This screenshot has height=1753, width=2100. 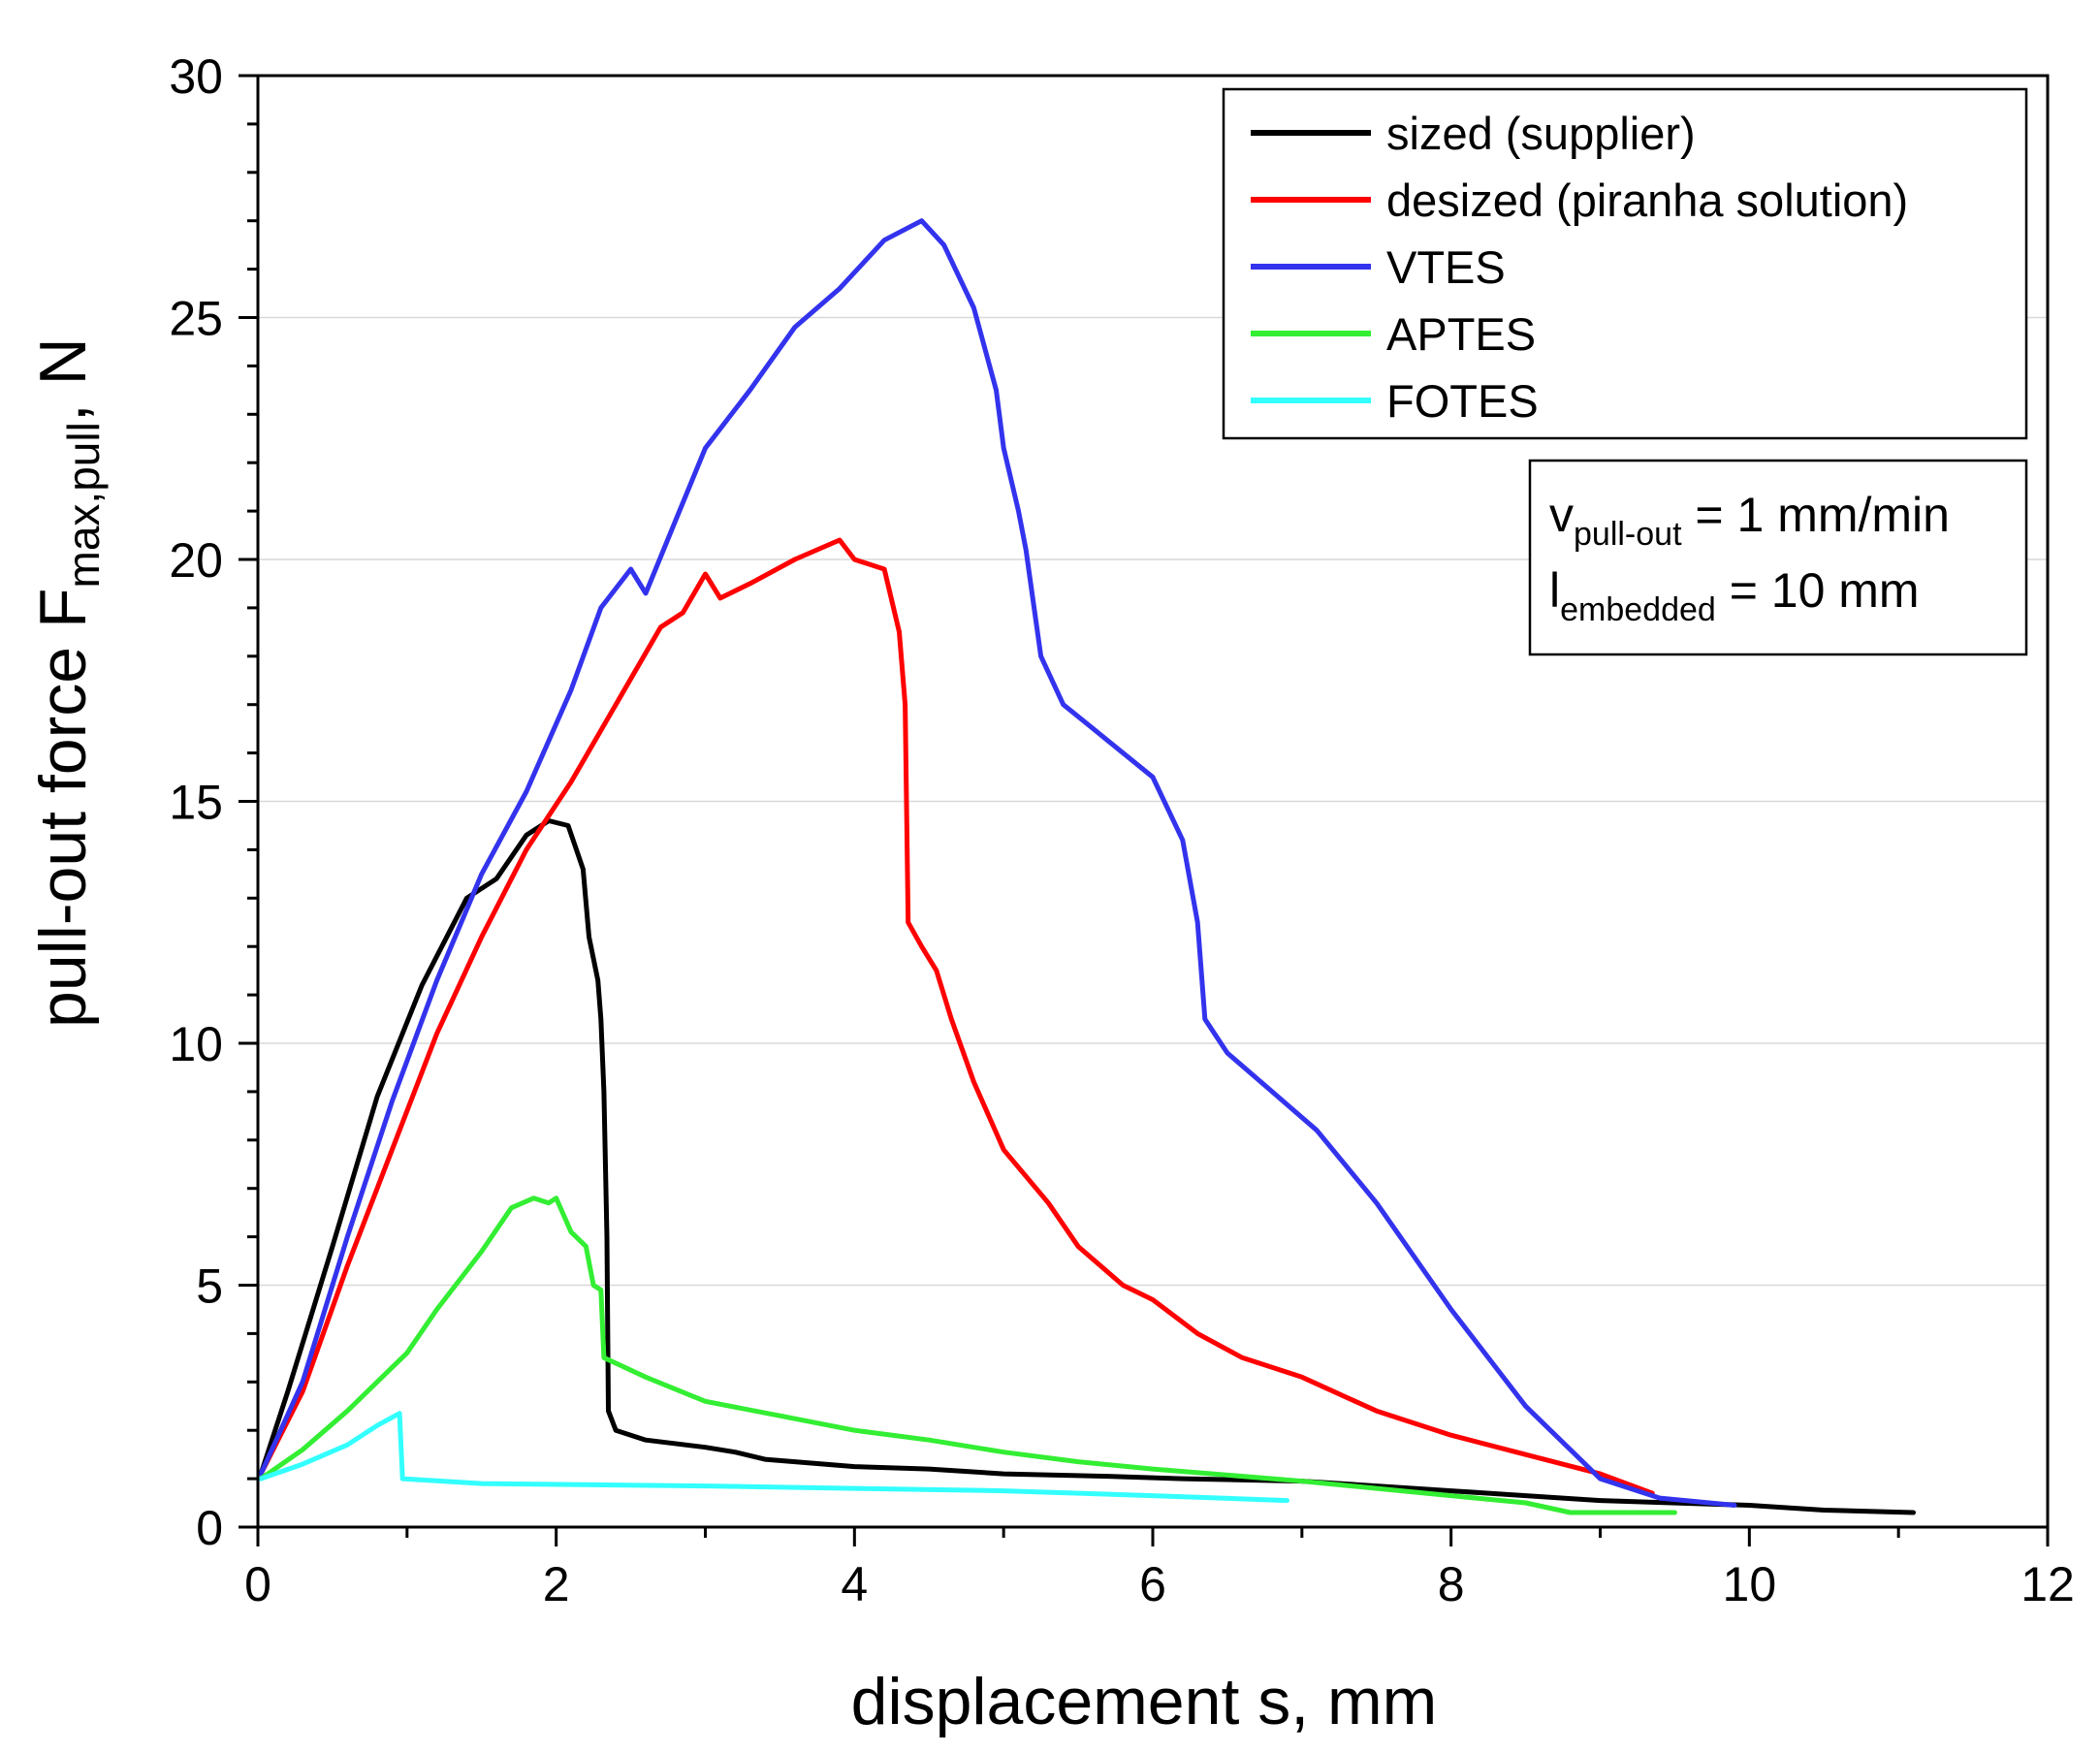 What do you see at coordinates (854, 1584) in the screenshot?
I see `x-tick-label-2: 4` at bounding box center [854, 1584].